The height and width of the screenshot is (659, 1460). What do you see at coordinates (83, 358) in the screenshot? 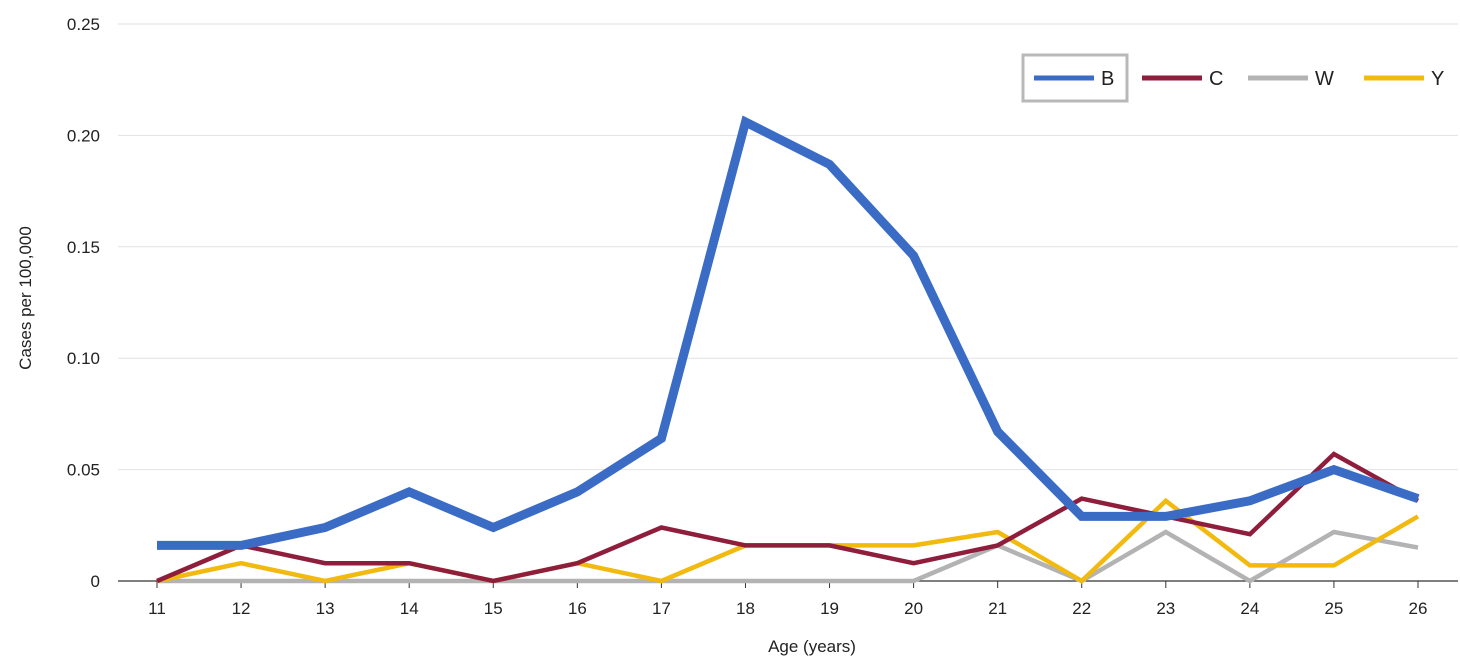
I see `y-tick-label: 0.10` at bounding box center [83, 358].